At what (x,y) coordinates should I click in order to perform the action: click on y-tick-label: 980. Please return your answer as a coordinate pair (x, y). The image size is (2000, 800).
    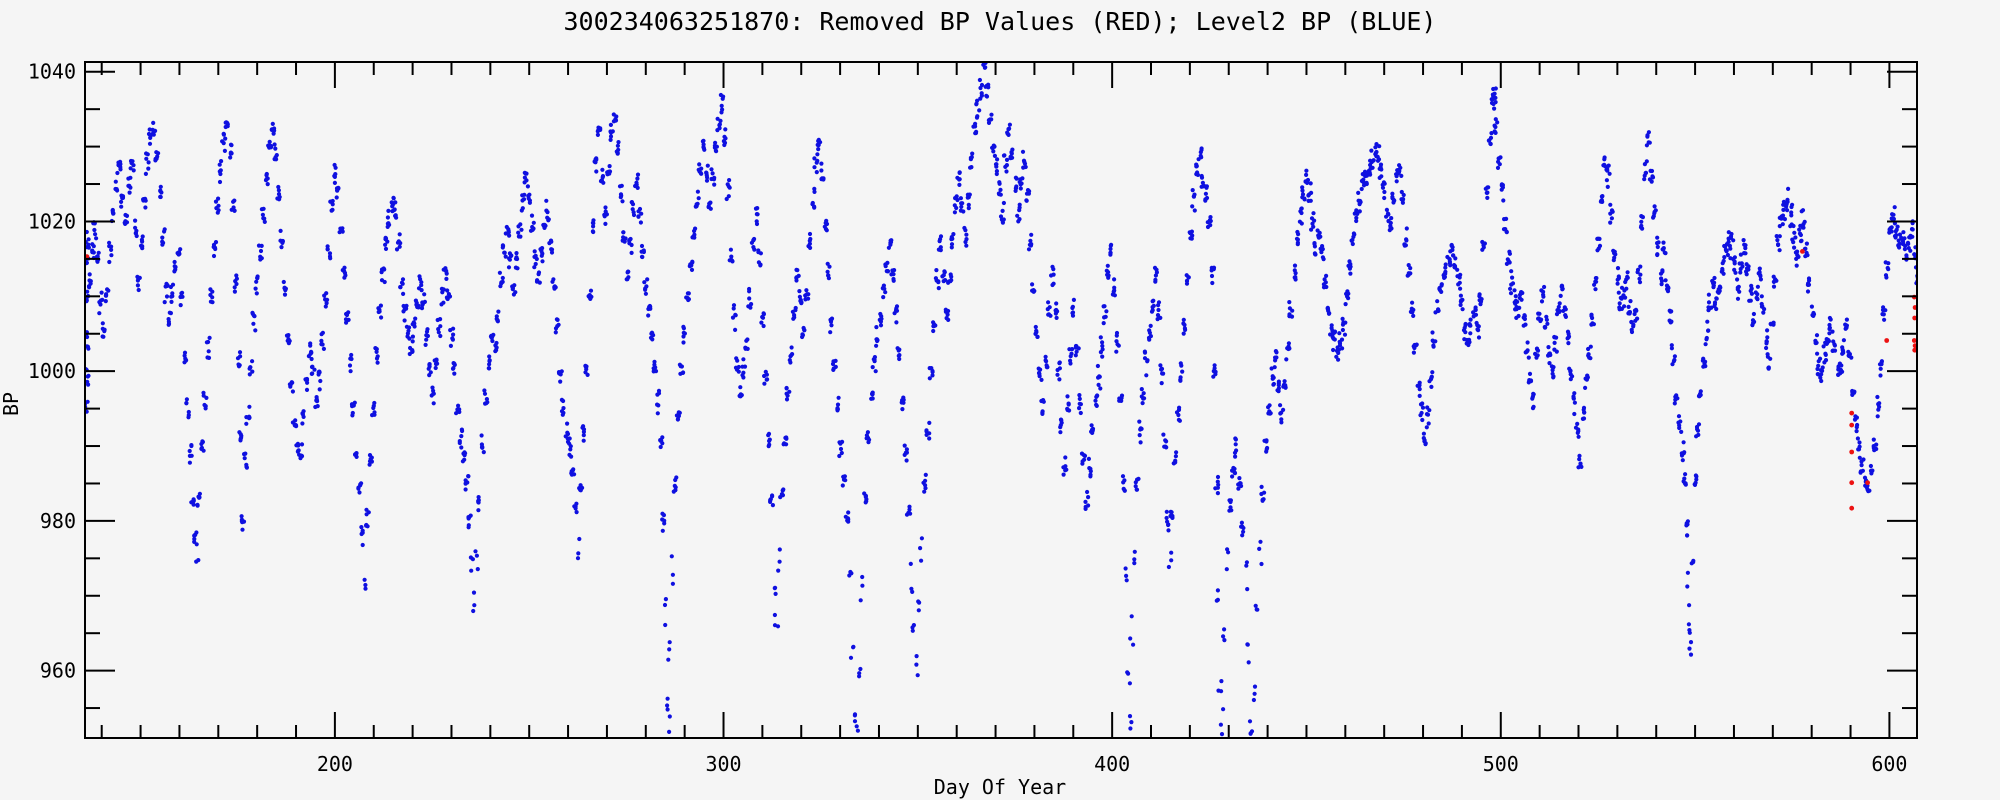
    Looking at the image, I should click on (58, 521).